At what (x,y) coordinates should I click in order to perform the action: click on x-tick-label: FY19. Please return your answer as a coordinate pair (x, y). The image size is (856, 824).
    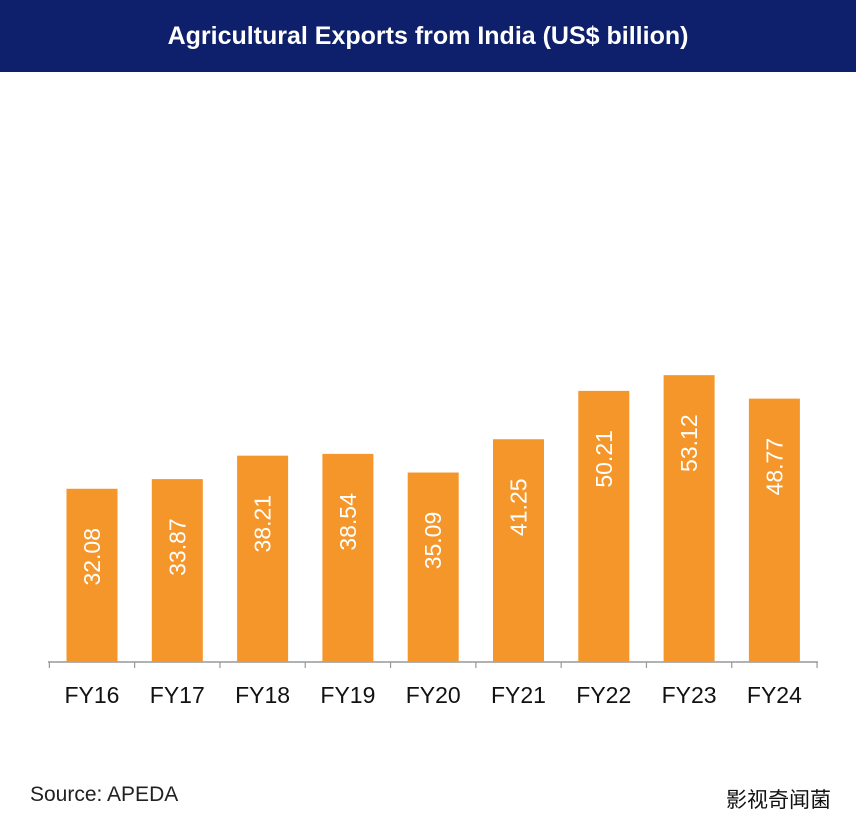
    Looking at the image, I should click on (347, 695).